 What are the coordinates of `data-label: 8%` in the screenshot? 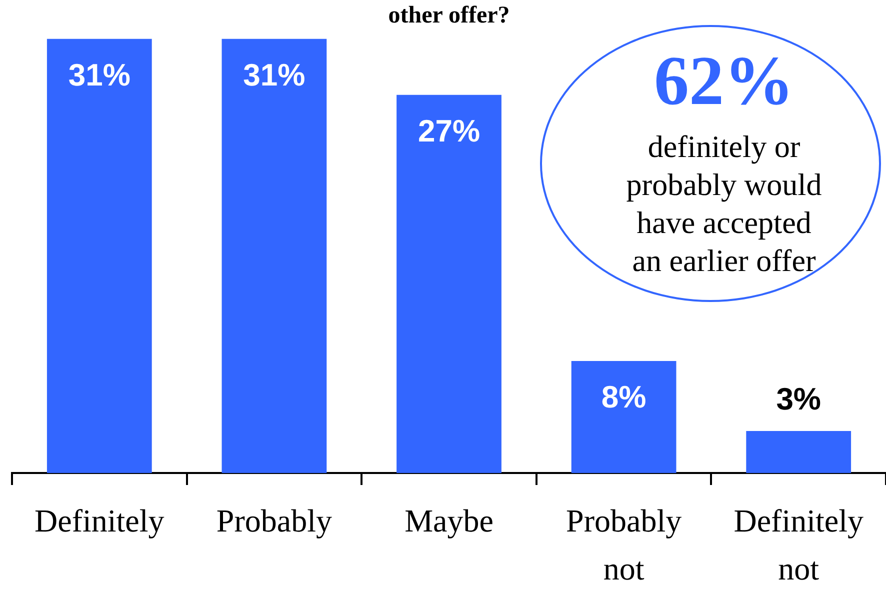 It's located at (623, 396).